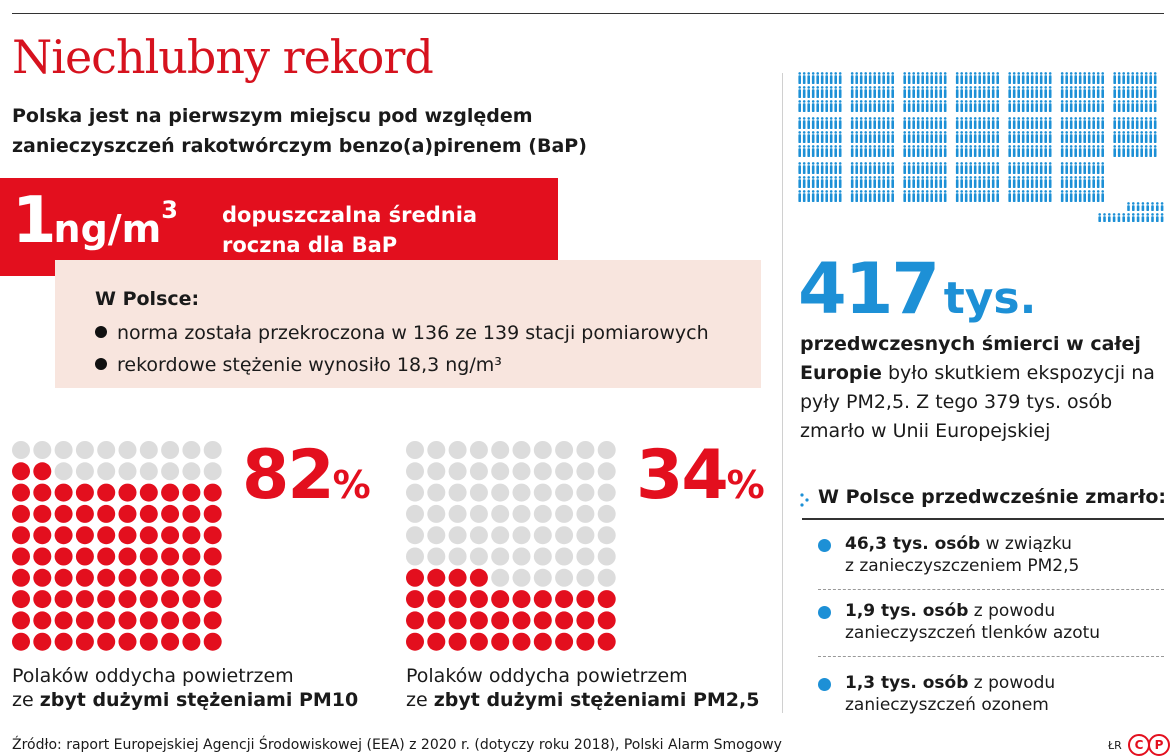 The image size is (1176, 756). Describe the element at coordinates (279, 227) in the screenshot. I see `norm-banner` at that location.